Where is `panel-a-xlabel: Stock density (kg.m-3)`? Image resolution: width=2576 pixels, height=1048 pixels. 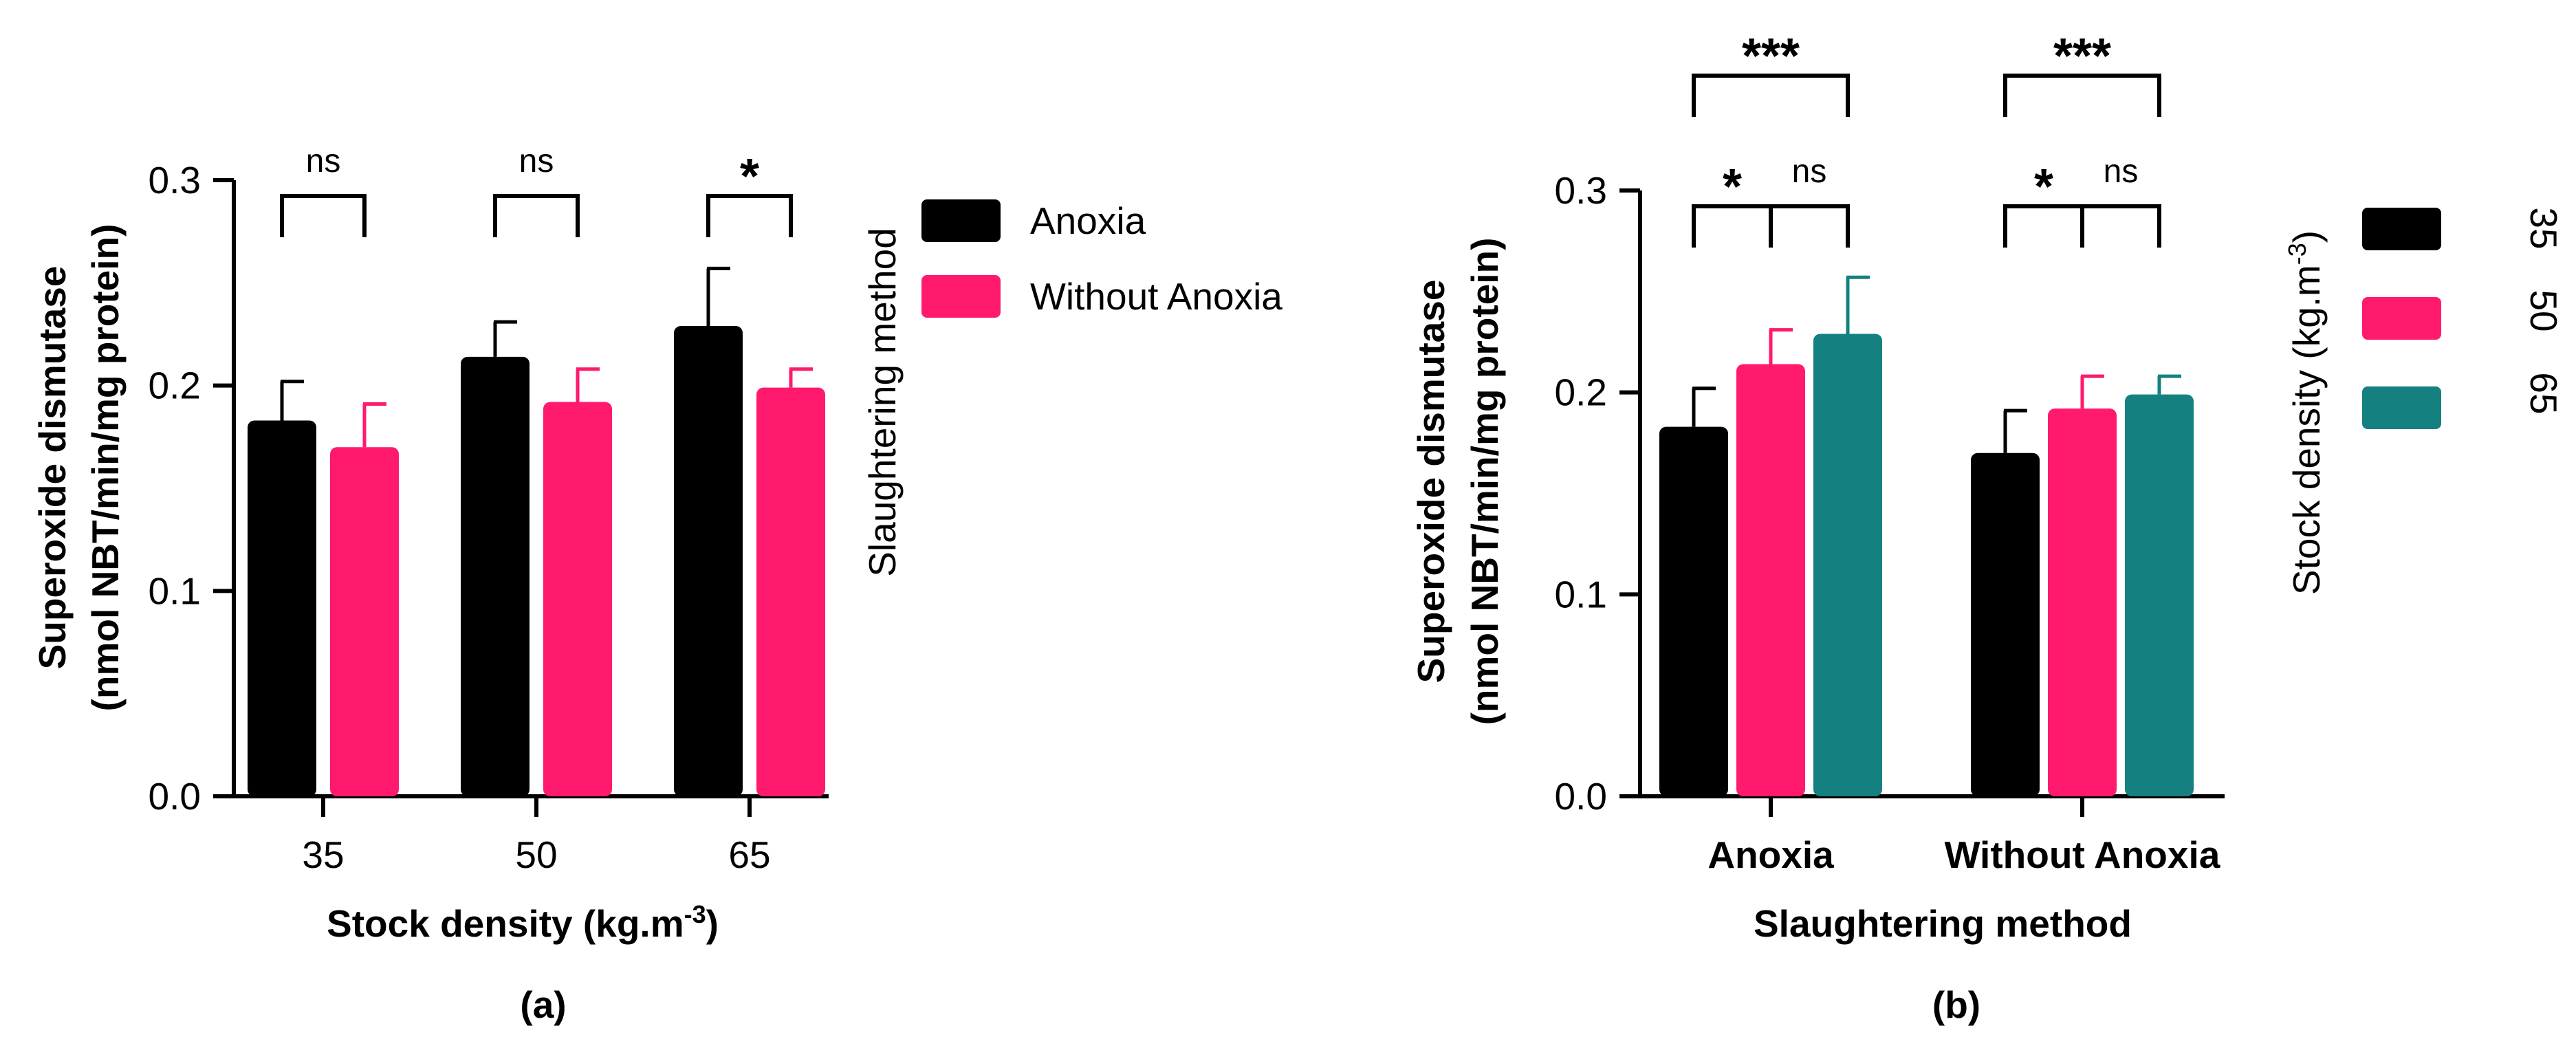 panel-a-xlabel: Stock density (kg.m-3) is located at coordinates (523, 922).